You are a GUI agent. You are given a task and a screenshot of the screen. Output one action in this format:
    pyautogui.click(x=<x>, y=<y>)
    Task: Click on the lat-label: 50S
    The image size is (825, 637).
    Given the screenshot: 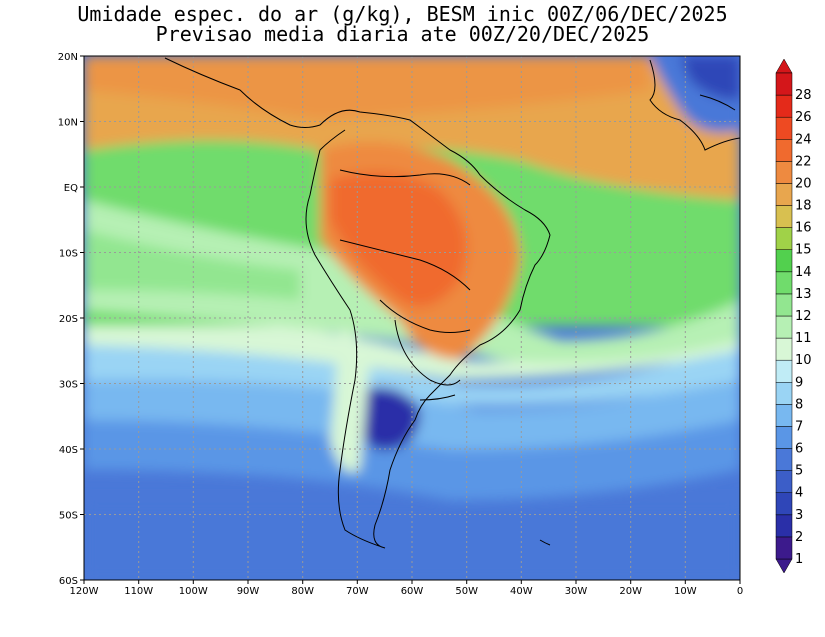 What is the action you would take?
    pyautogui.click(x=68, y=516)
    